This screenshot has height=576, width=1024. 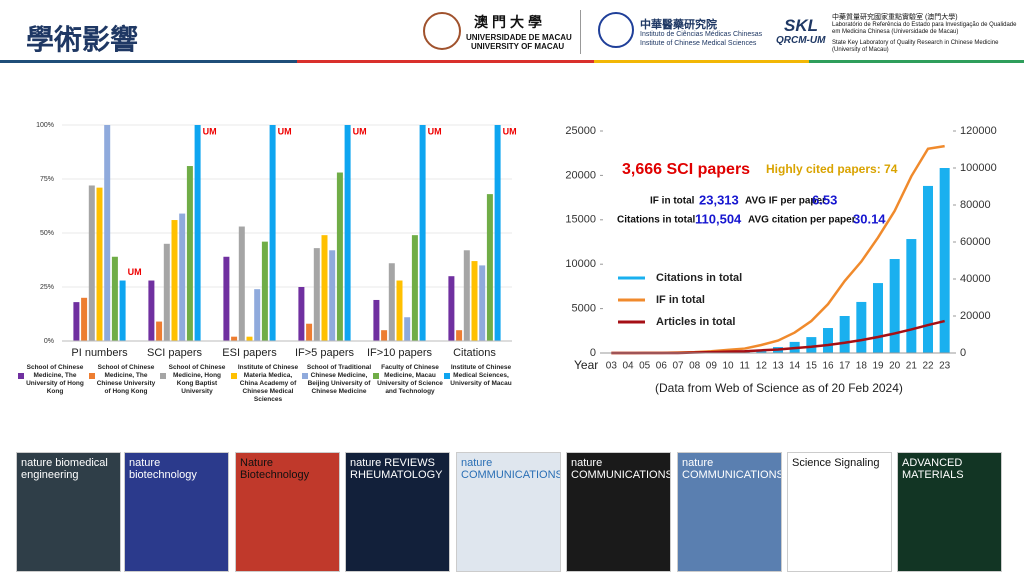 What do you see at coordinates (176, 512) in the screenshot?
I see `journal-cover: nature biotechnology` at bounding box center [176, 512].